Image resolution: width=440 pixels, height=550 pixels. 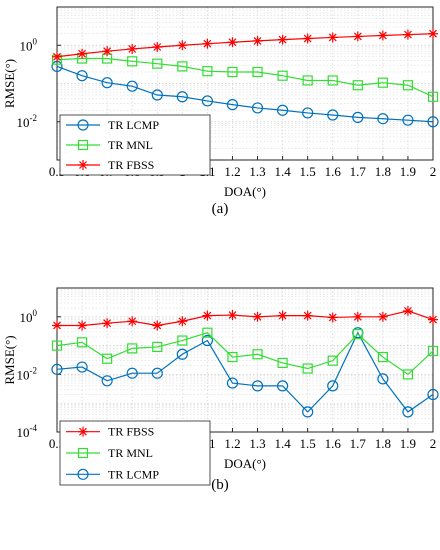 What do you see at coordinates (27, 431) in the screenshot?
I see `y-tick-label: 10⁻⁴` at bounding box center [27, 431].